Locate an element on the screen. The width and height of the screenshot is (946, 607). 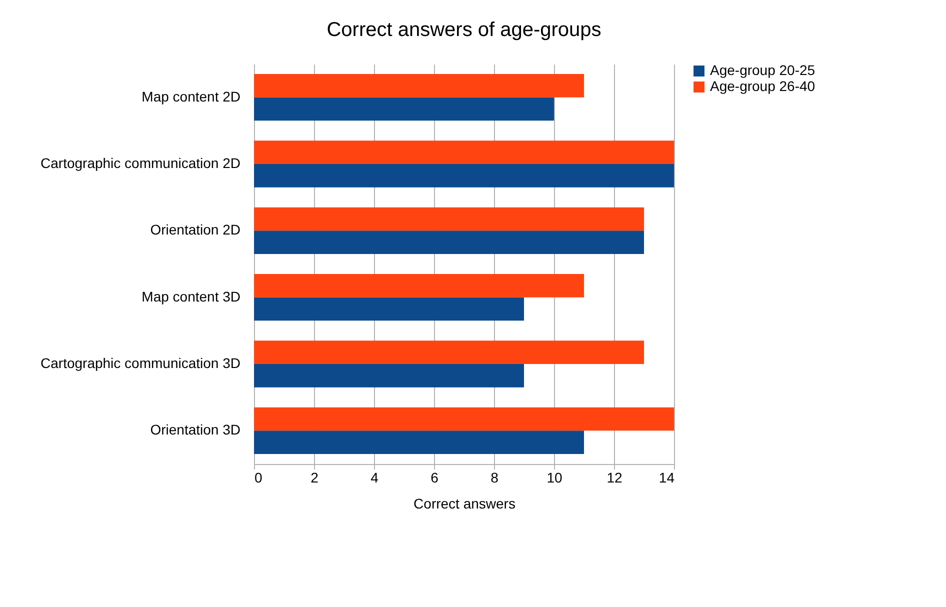
legend-label: Age-group 20-25 is located at coordinates (763, 70).